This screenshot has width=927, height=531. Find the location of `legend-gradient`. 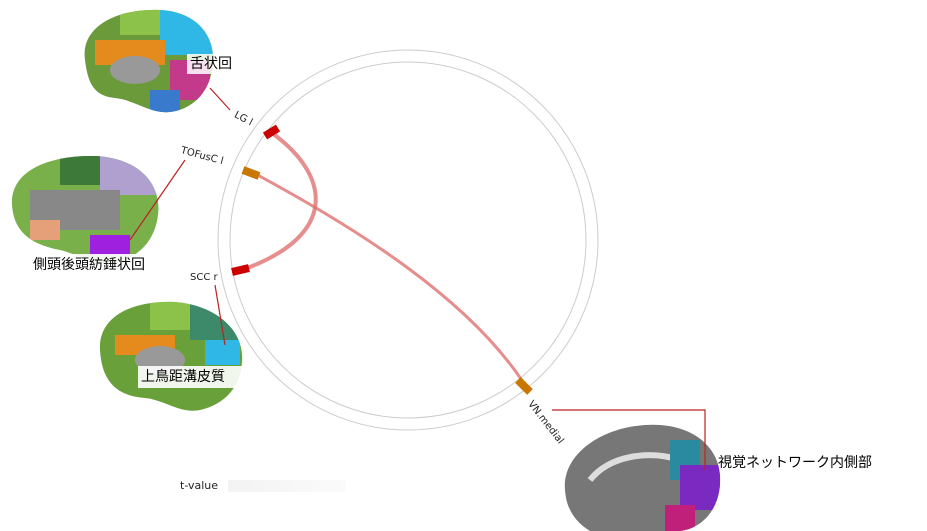

legend-gradient is located at coordinates (287, 486).